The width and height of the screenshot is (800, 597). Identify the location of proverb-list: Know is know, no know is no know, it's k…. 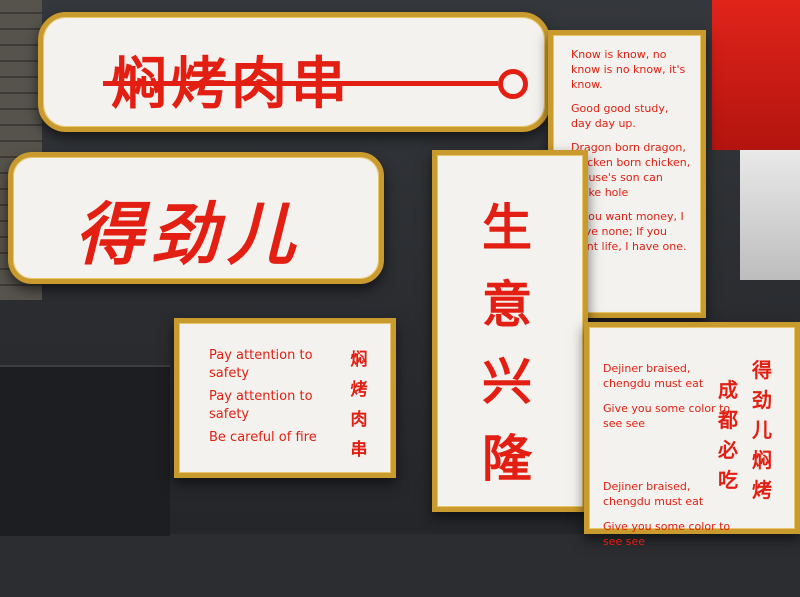
(631, 155).